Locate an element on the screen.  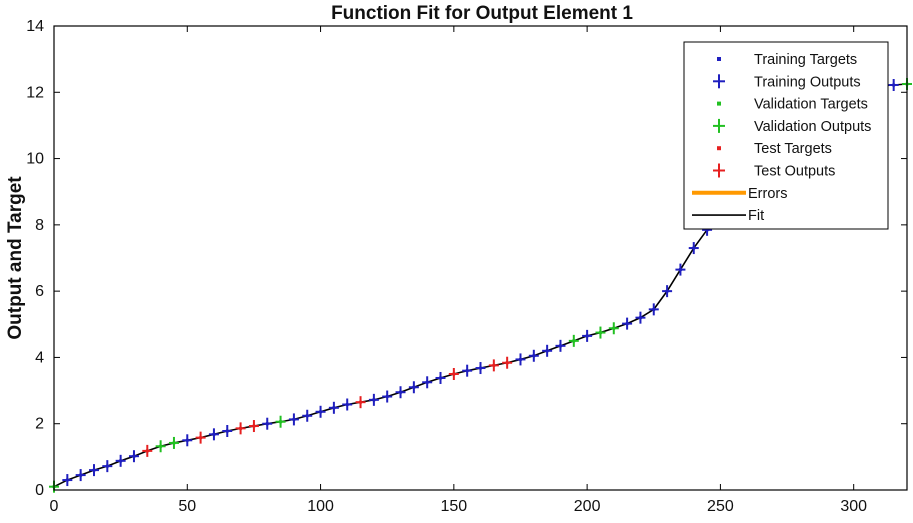
x-tick-label: 250 is located at coordinates (720, 506).